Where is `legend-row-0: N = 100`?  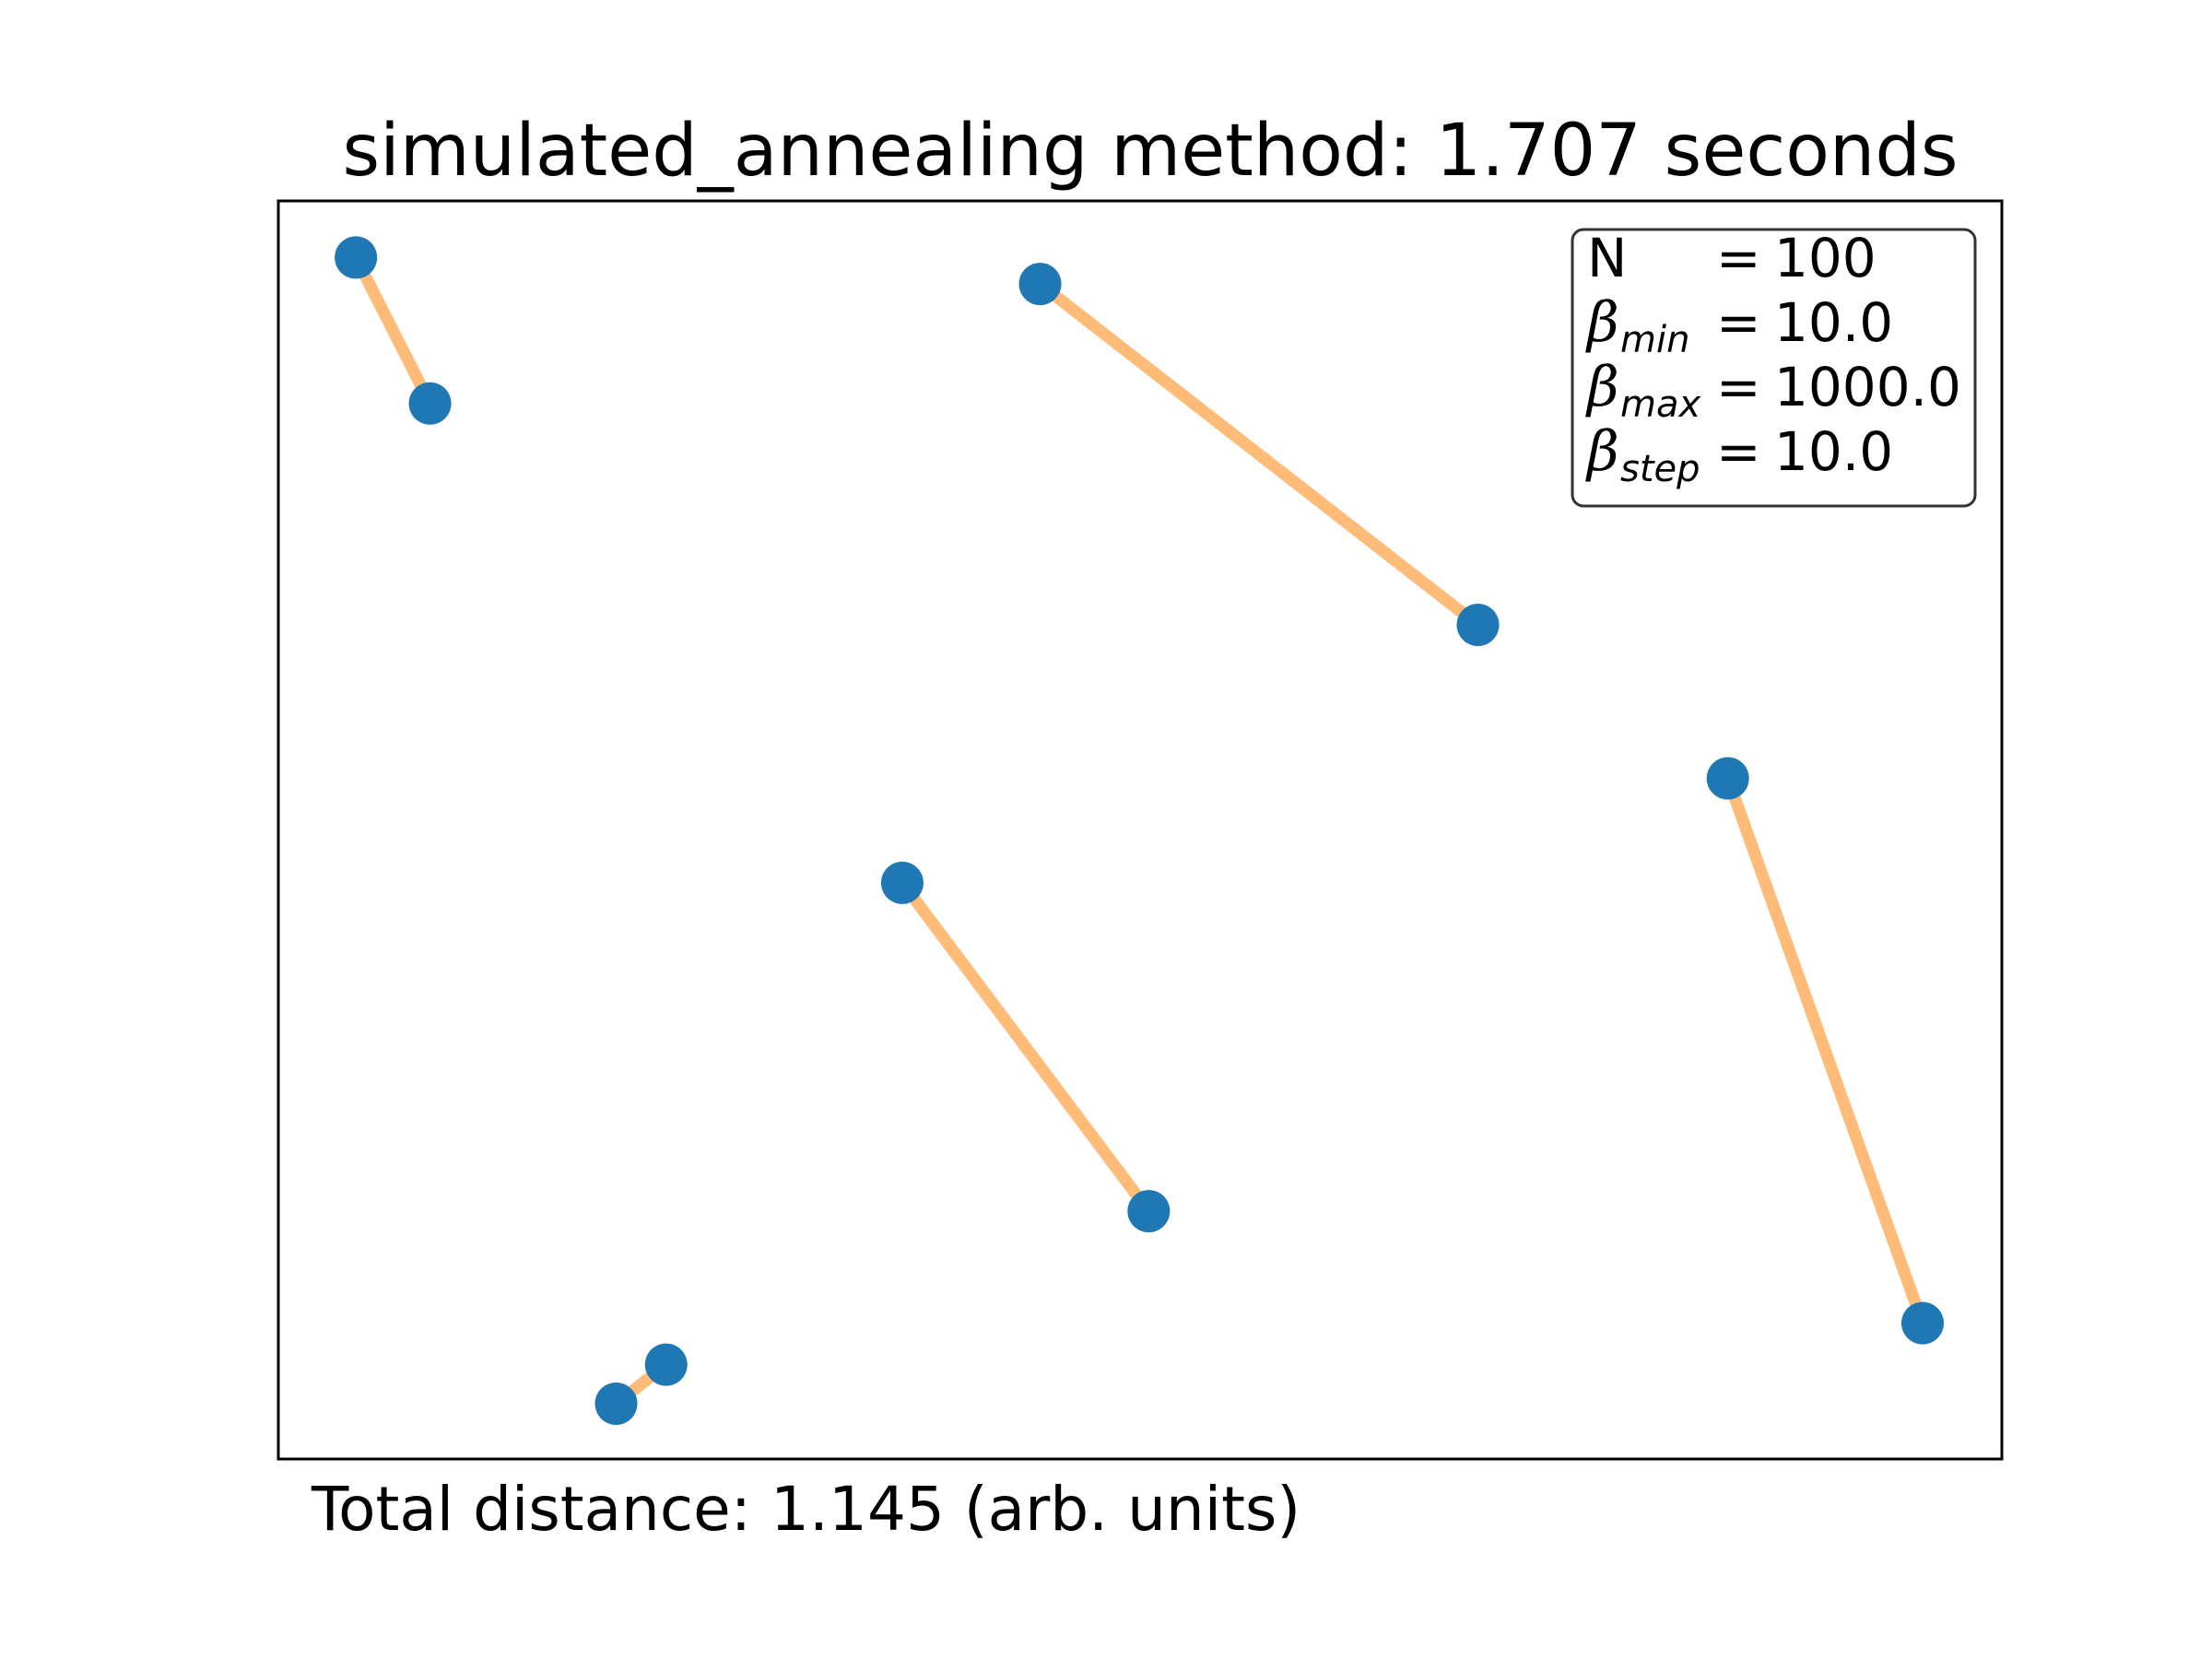
legend-row-0: N = 100 is located at coordinates (1732, 258).